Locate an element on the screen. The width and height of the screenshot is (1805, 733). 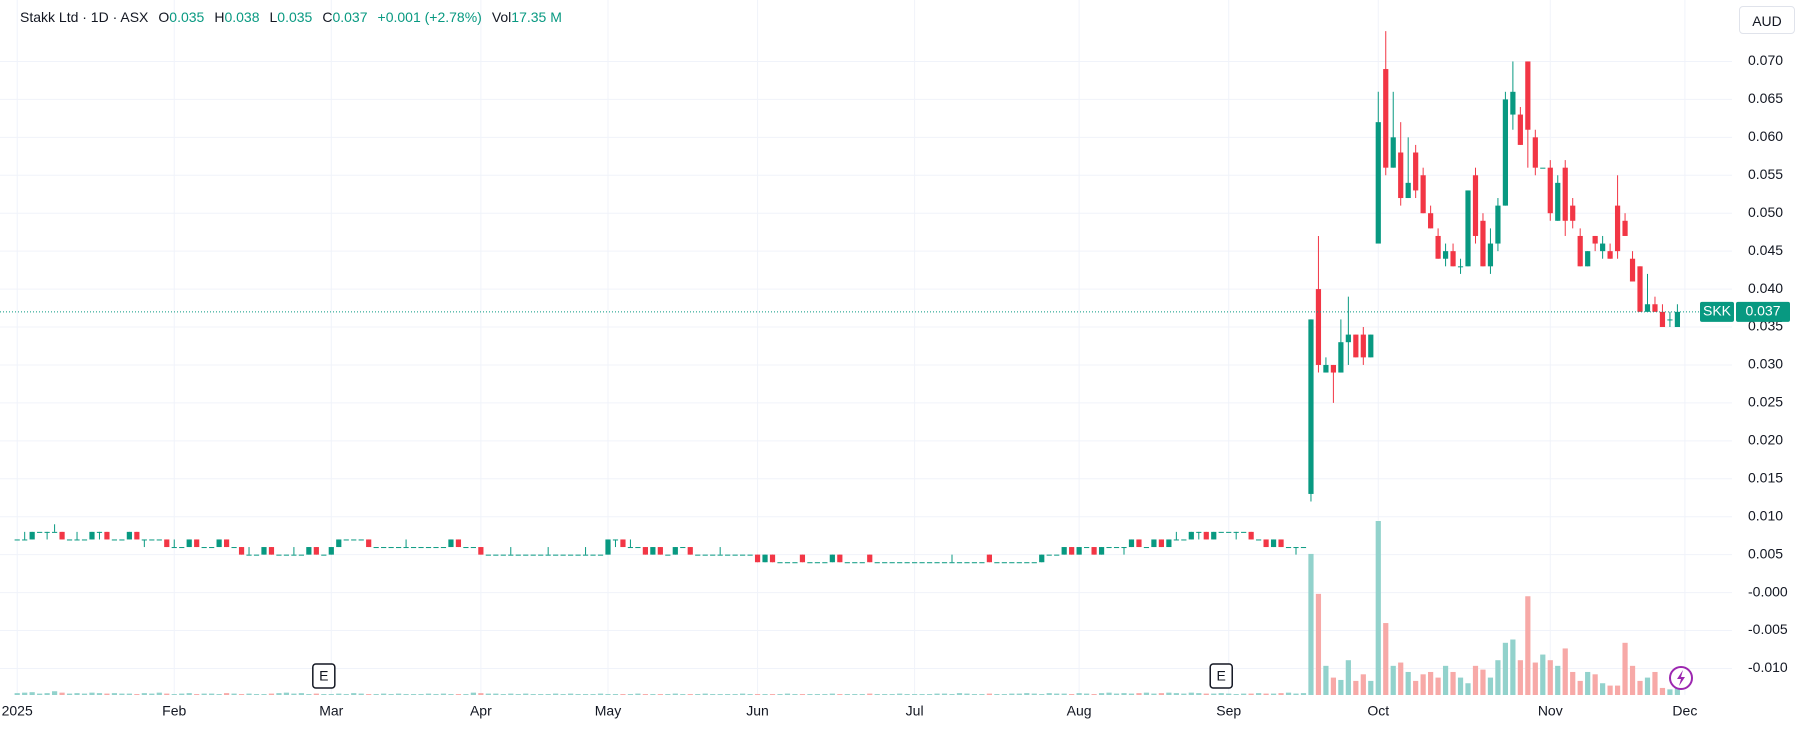
symbol-title: Stakk Ltd · 1D · ASX is located at coordinates (84, 17).